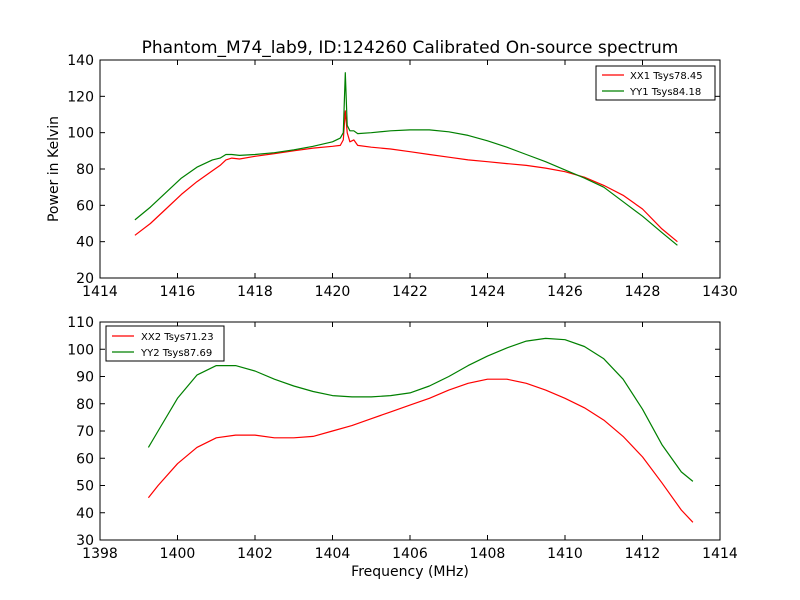  I want to click on top-x-tick-label: 1428, so click(643, 292).